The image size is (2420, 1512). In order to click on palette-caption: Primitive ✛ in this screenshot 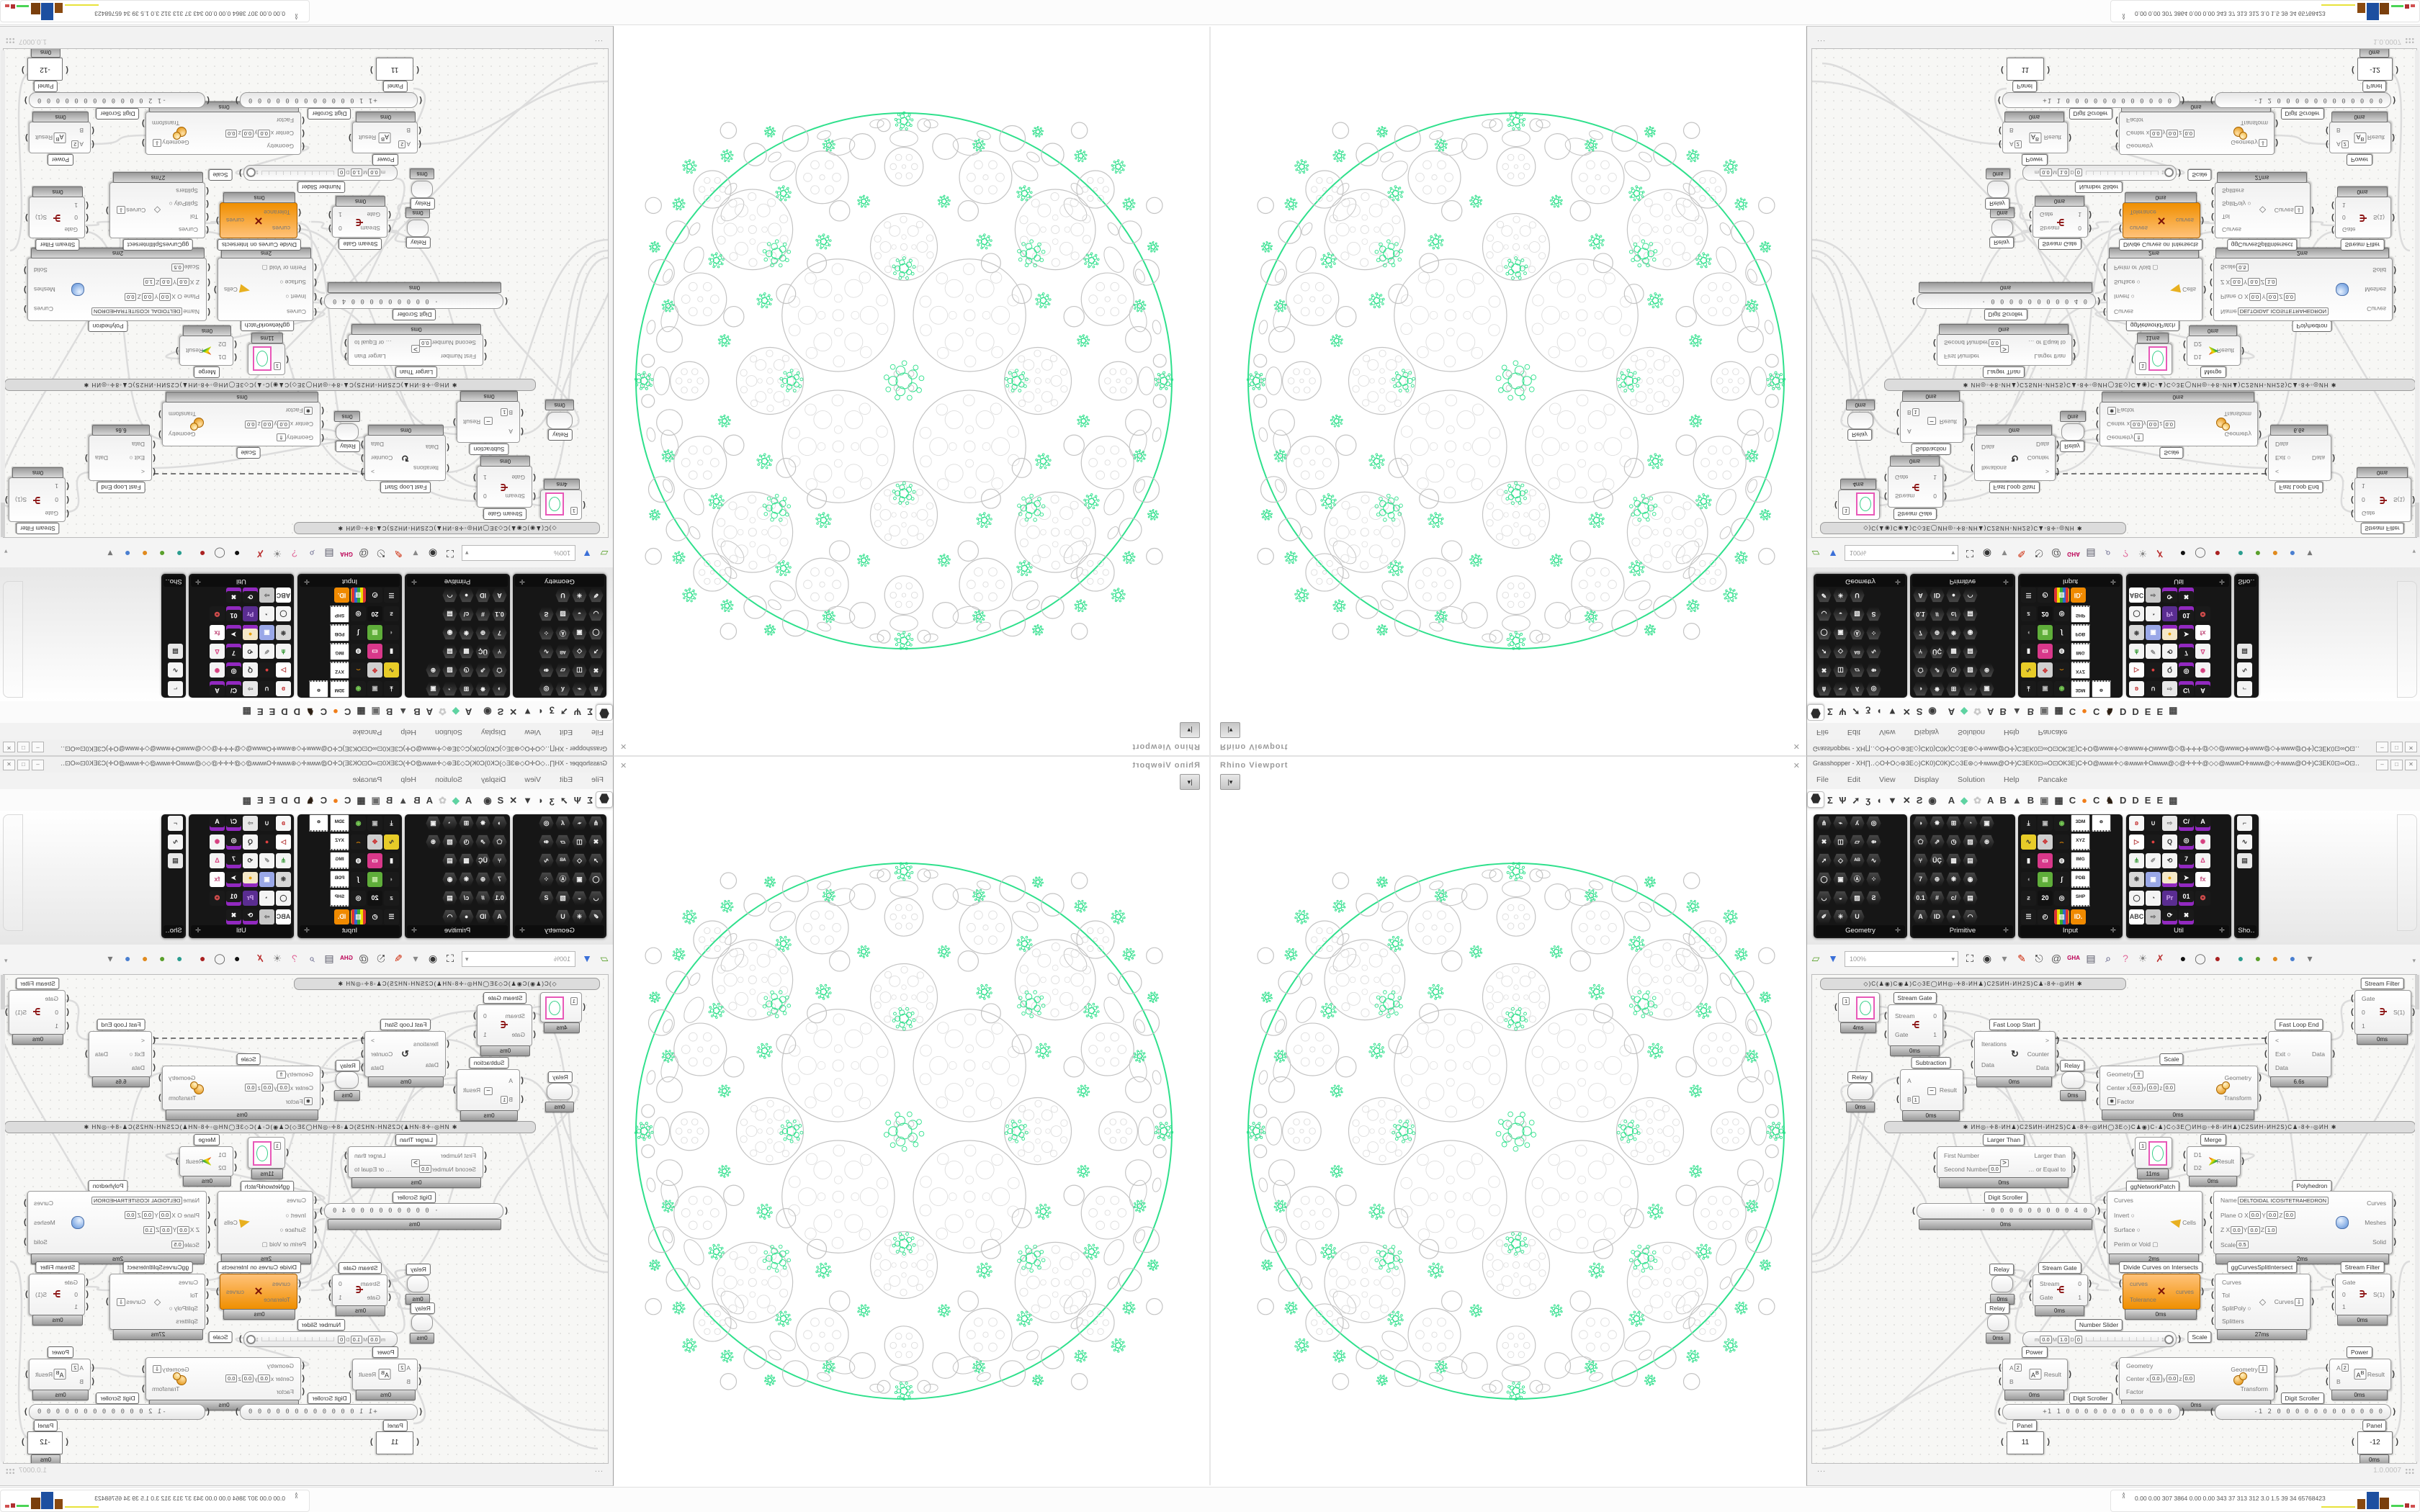, I will do `click(1962, 931)`.